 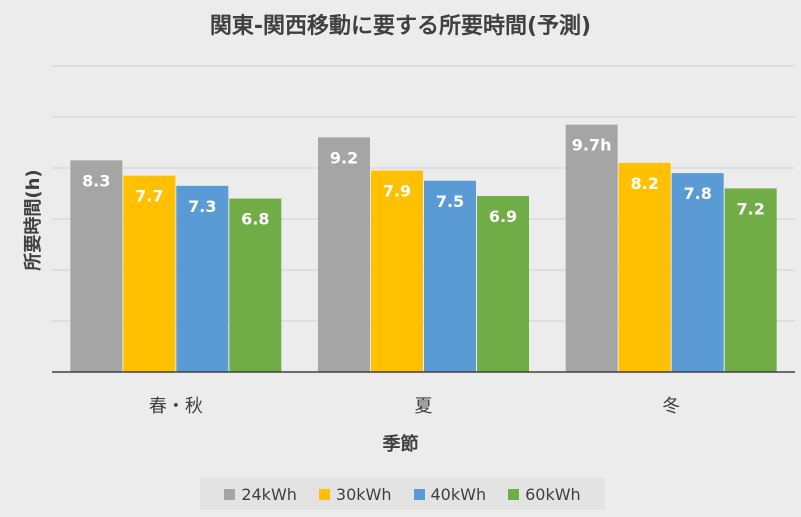 What do you see at coordinates (424, 406) in the screenshot?
I see `x-tick-label: 夏` at bounding box center [424, 406].